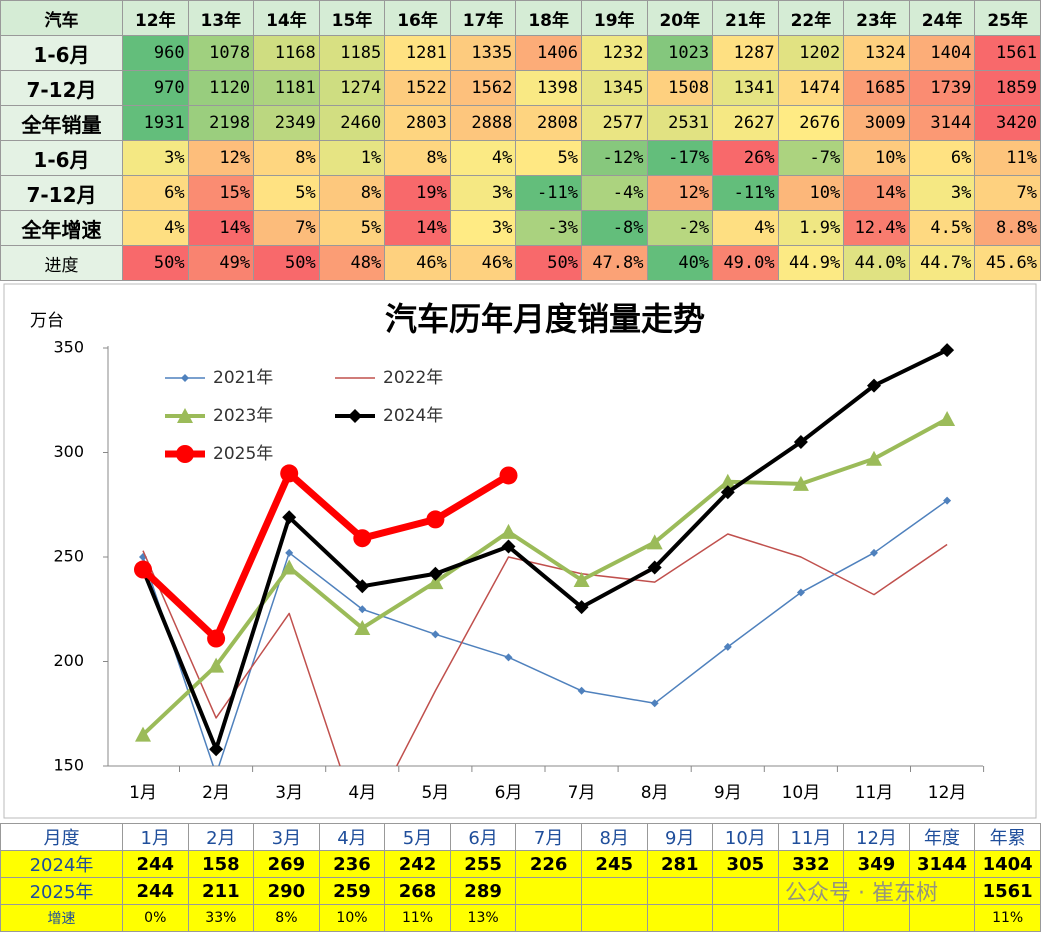  What do you see at coordinates (47, 321) in the screenshot?
I see `y-axis-label: 万台` at bounding box center [47, 321].